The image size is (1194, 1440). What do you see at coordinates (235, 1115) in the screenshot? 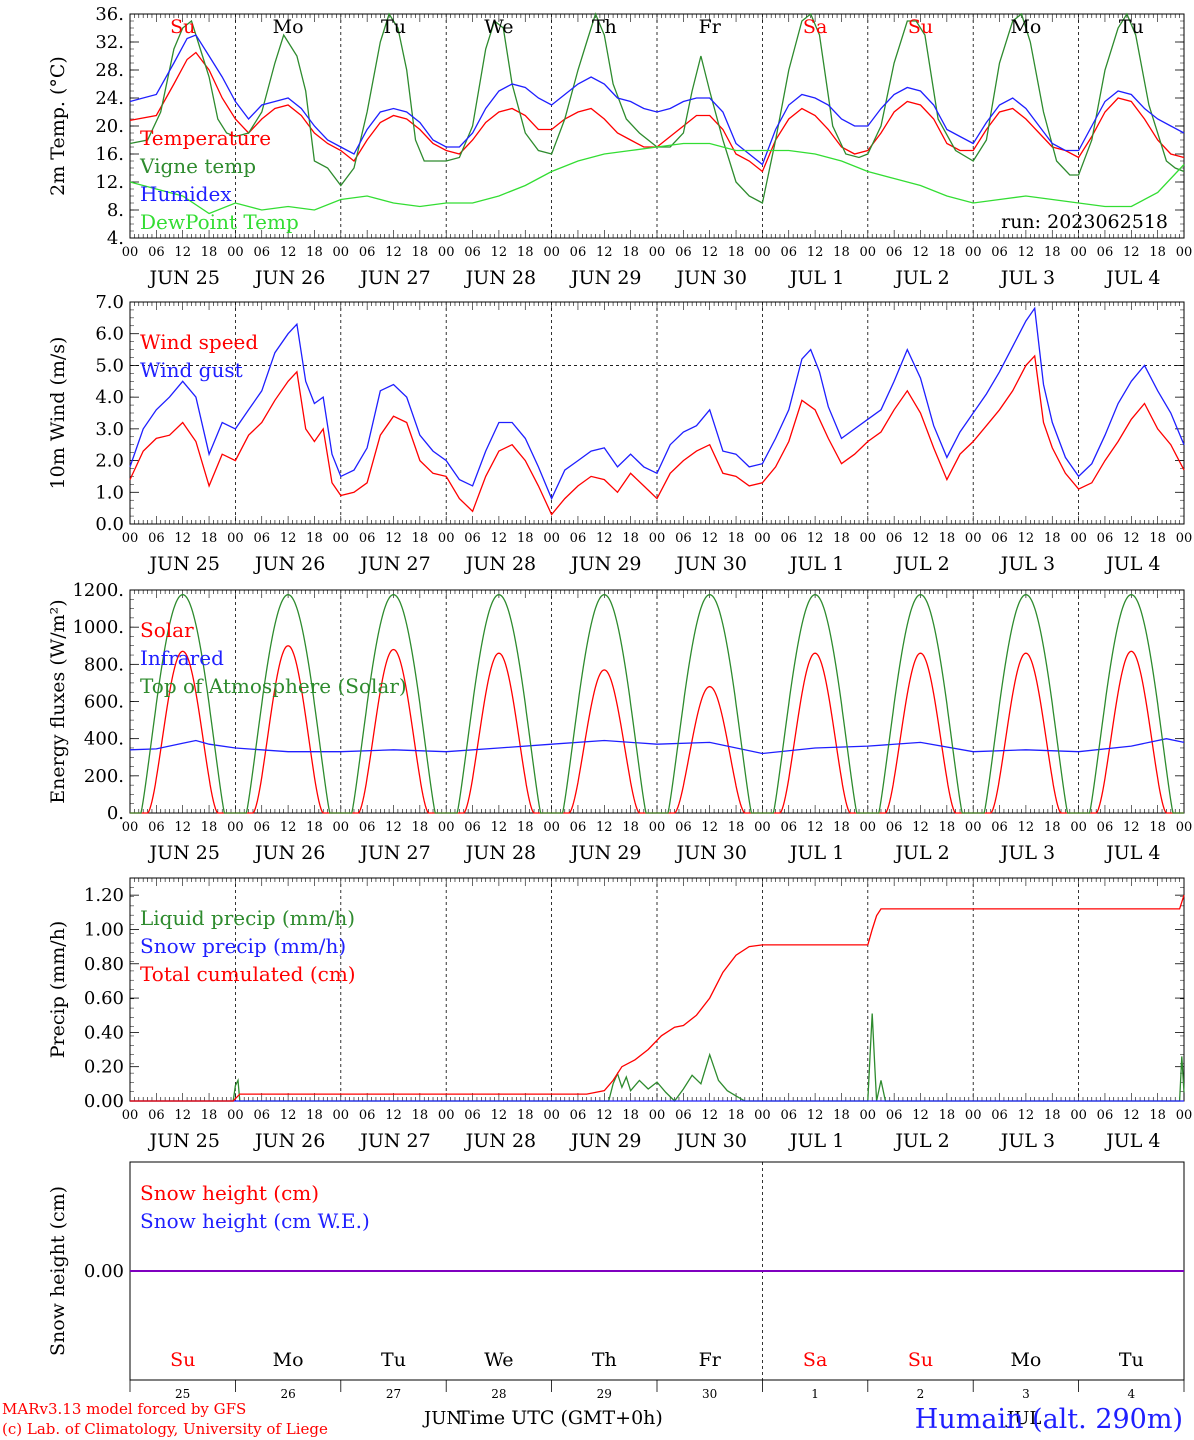
I see `chart-precip-hour-label: 00` at bounding box center [235, 1115].